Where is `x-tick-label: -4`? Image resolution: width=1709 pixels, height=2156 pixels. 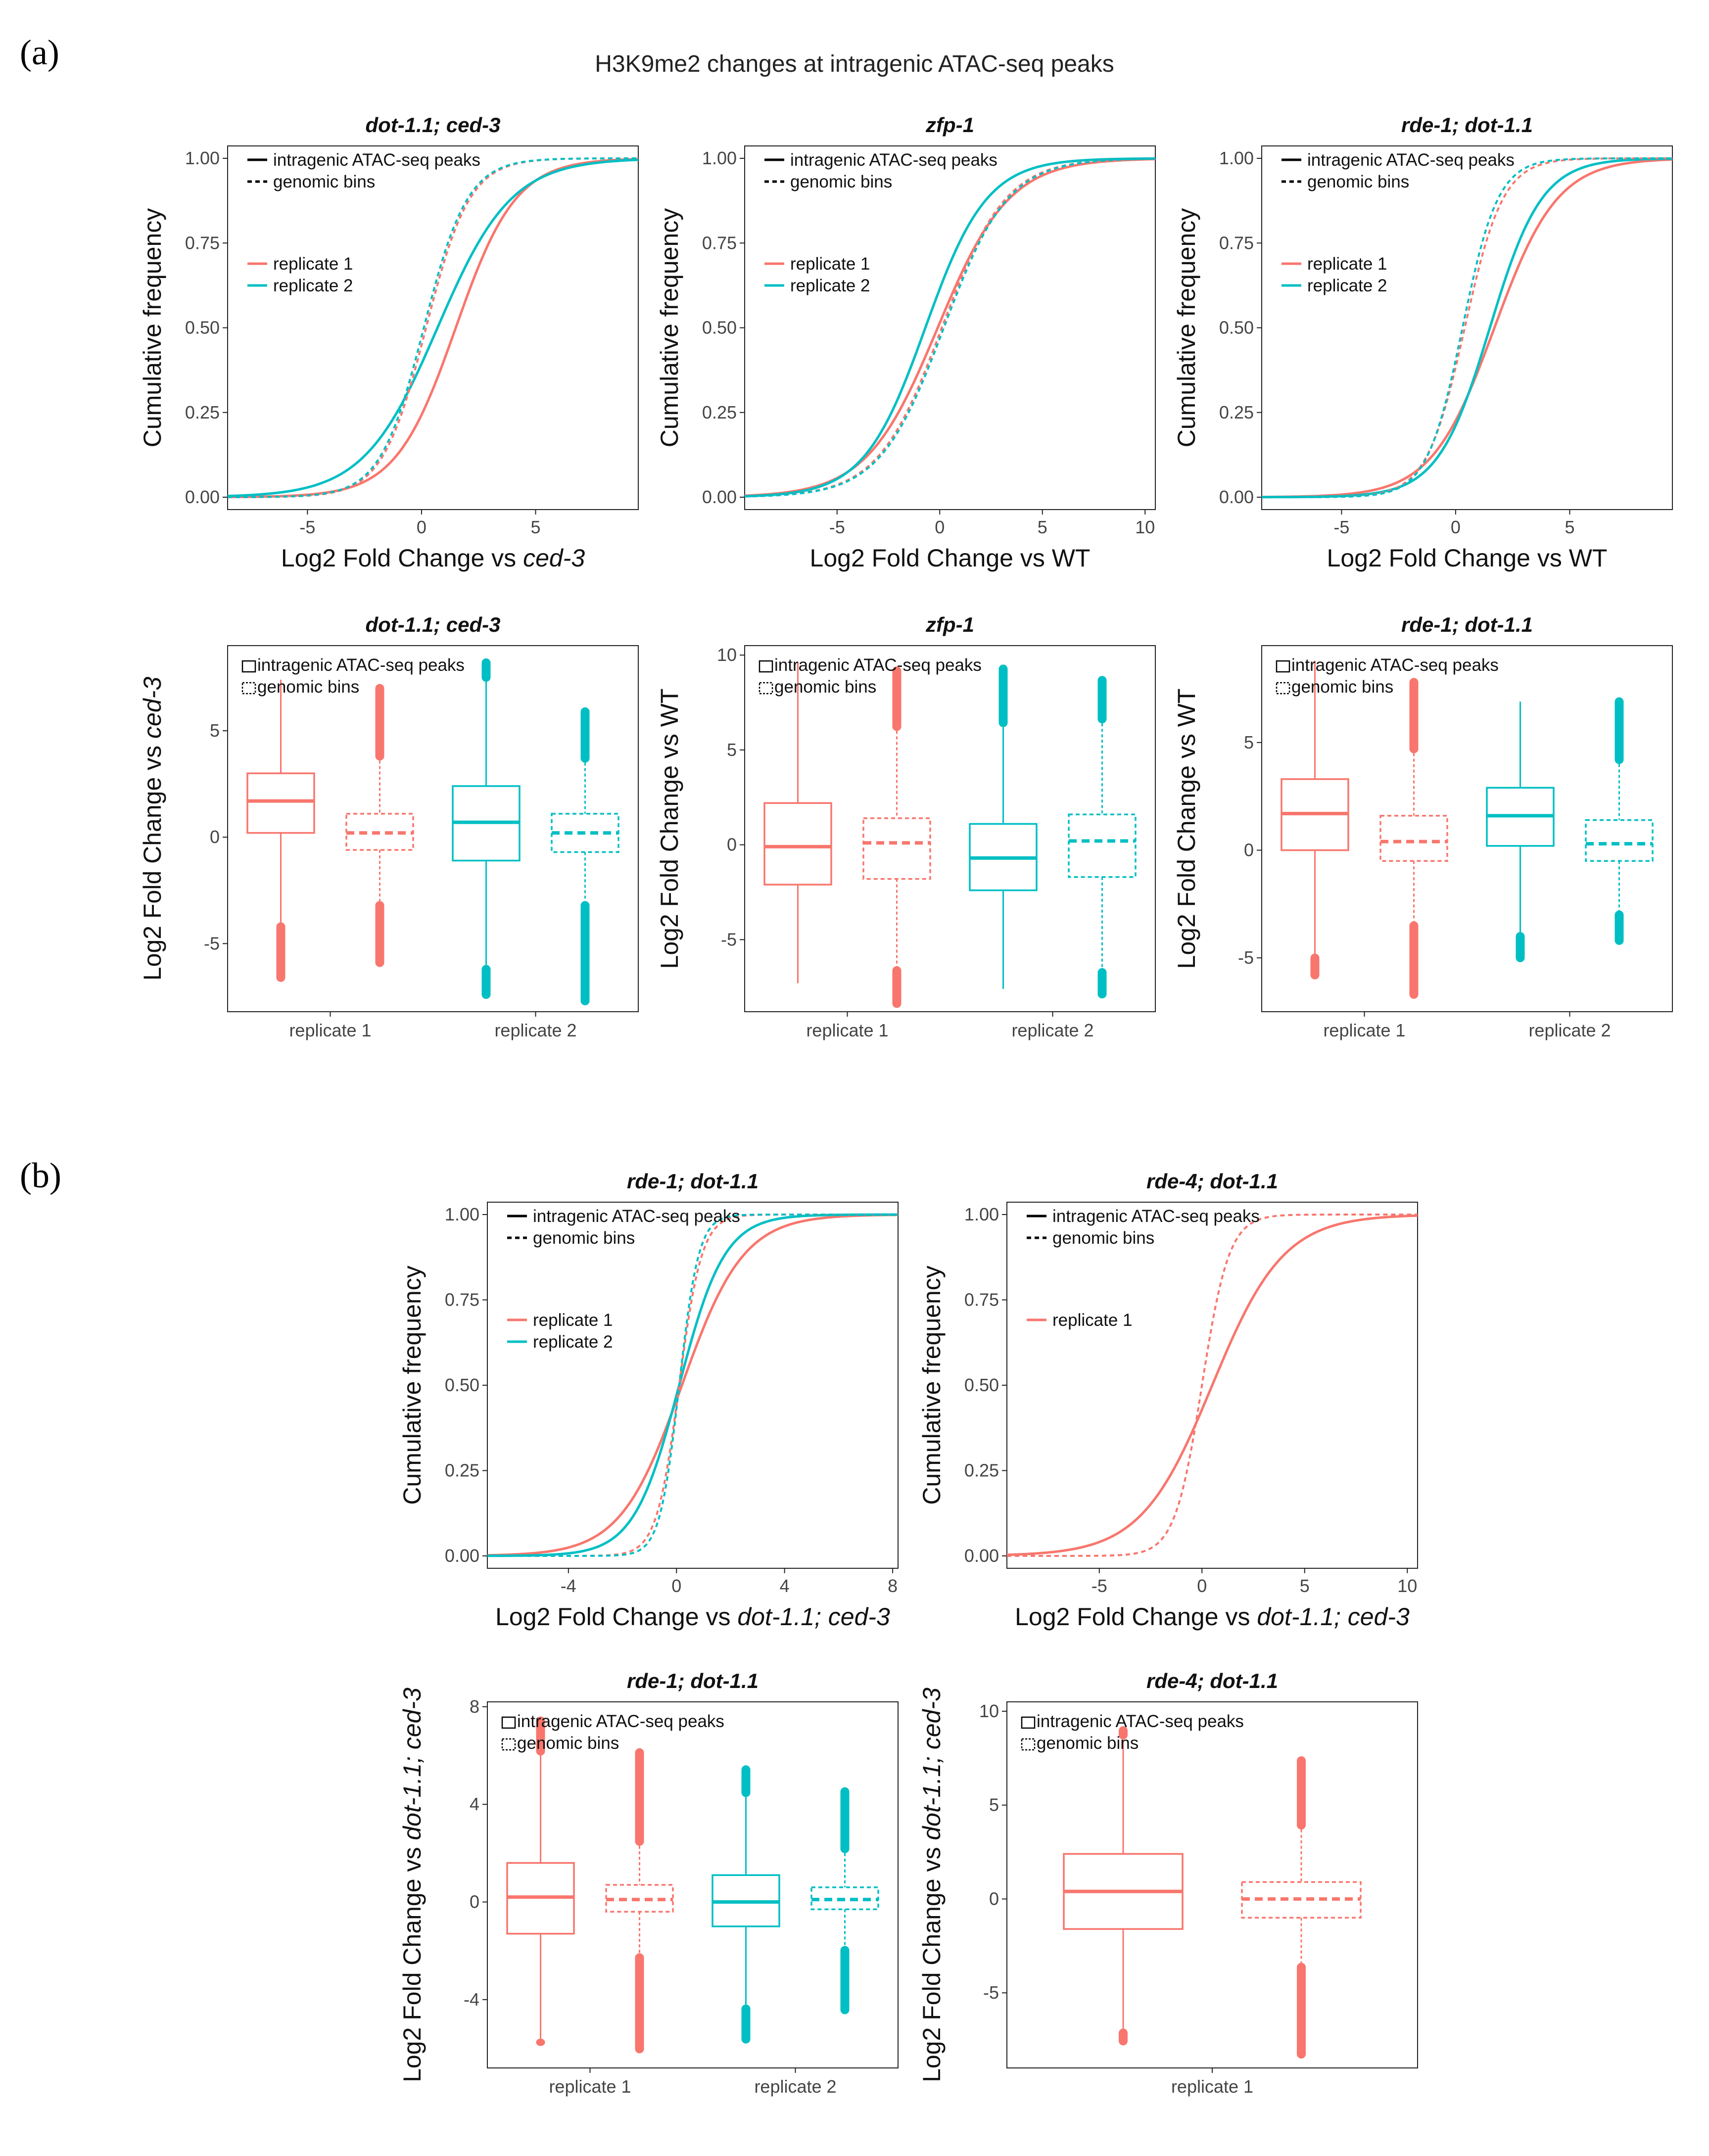 x-tick-label: -4 is located at coordinates (569, 1586).